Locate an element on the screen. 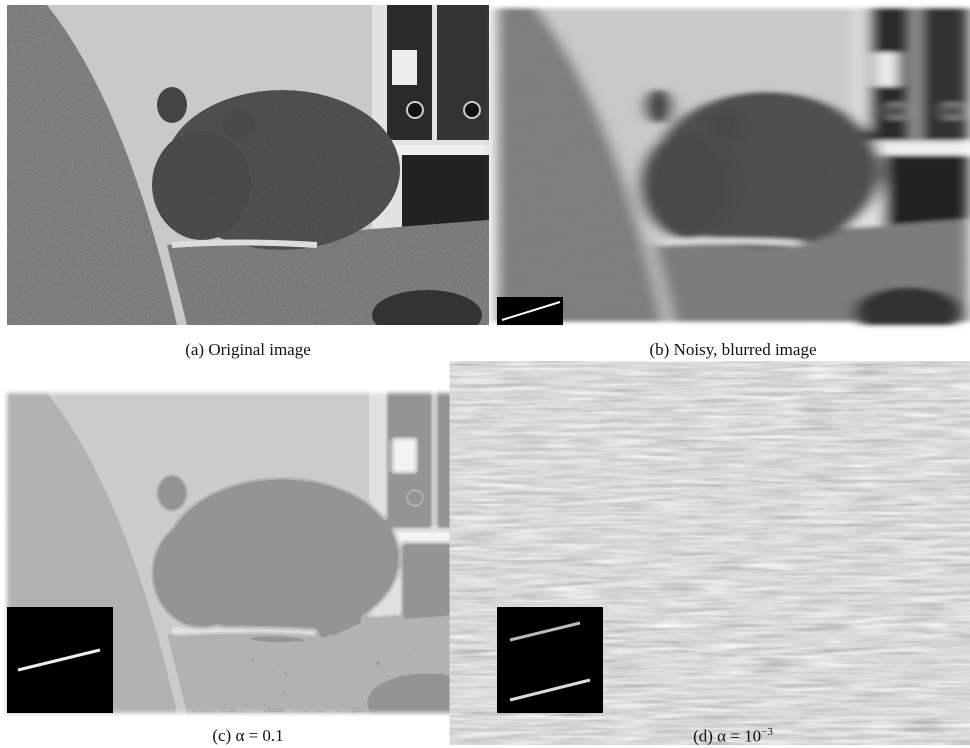  caption-label: (d) is located at coordinates (703, 736).